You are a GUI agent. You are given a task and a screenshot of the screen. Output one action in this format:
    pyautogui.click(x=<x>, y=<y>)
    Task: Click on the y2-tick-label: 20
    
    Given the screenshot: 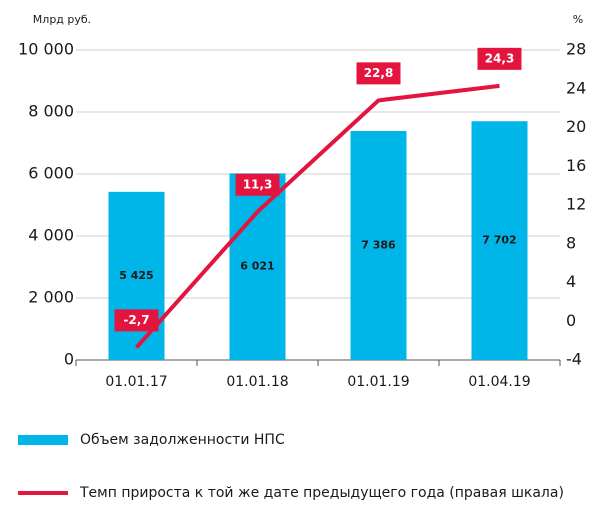 What is the action you would take?
    pyautogui.click(x=576, y=126)
    